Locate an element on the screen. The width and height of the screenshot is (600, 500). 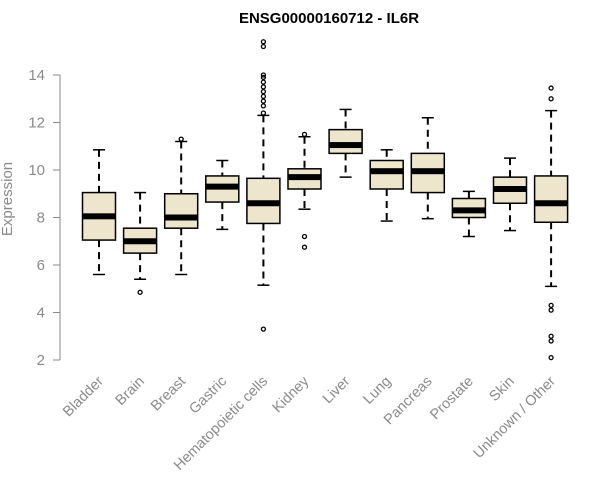
x-tick-label: Kidney is located at coordinates (291, 394).